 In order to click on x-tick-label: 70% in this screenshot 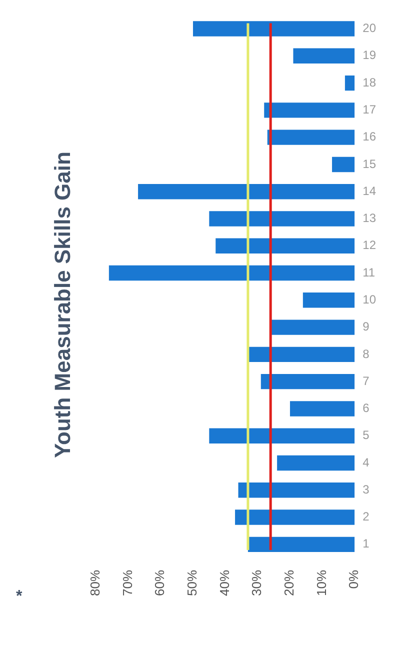, I will do `click(127, 583)`.